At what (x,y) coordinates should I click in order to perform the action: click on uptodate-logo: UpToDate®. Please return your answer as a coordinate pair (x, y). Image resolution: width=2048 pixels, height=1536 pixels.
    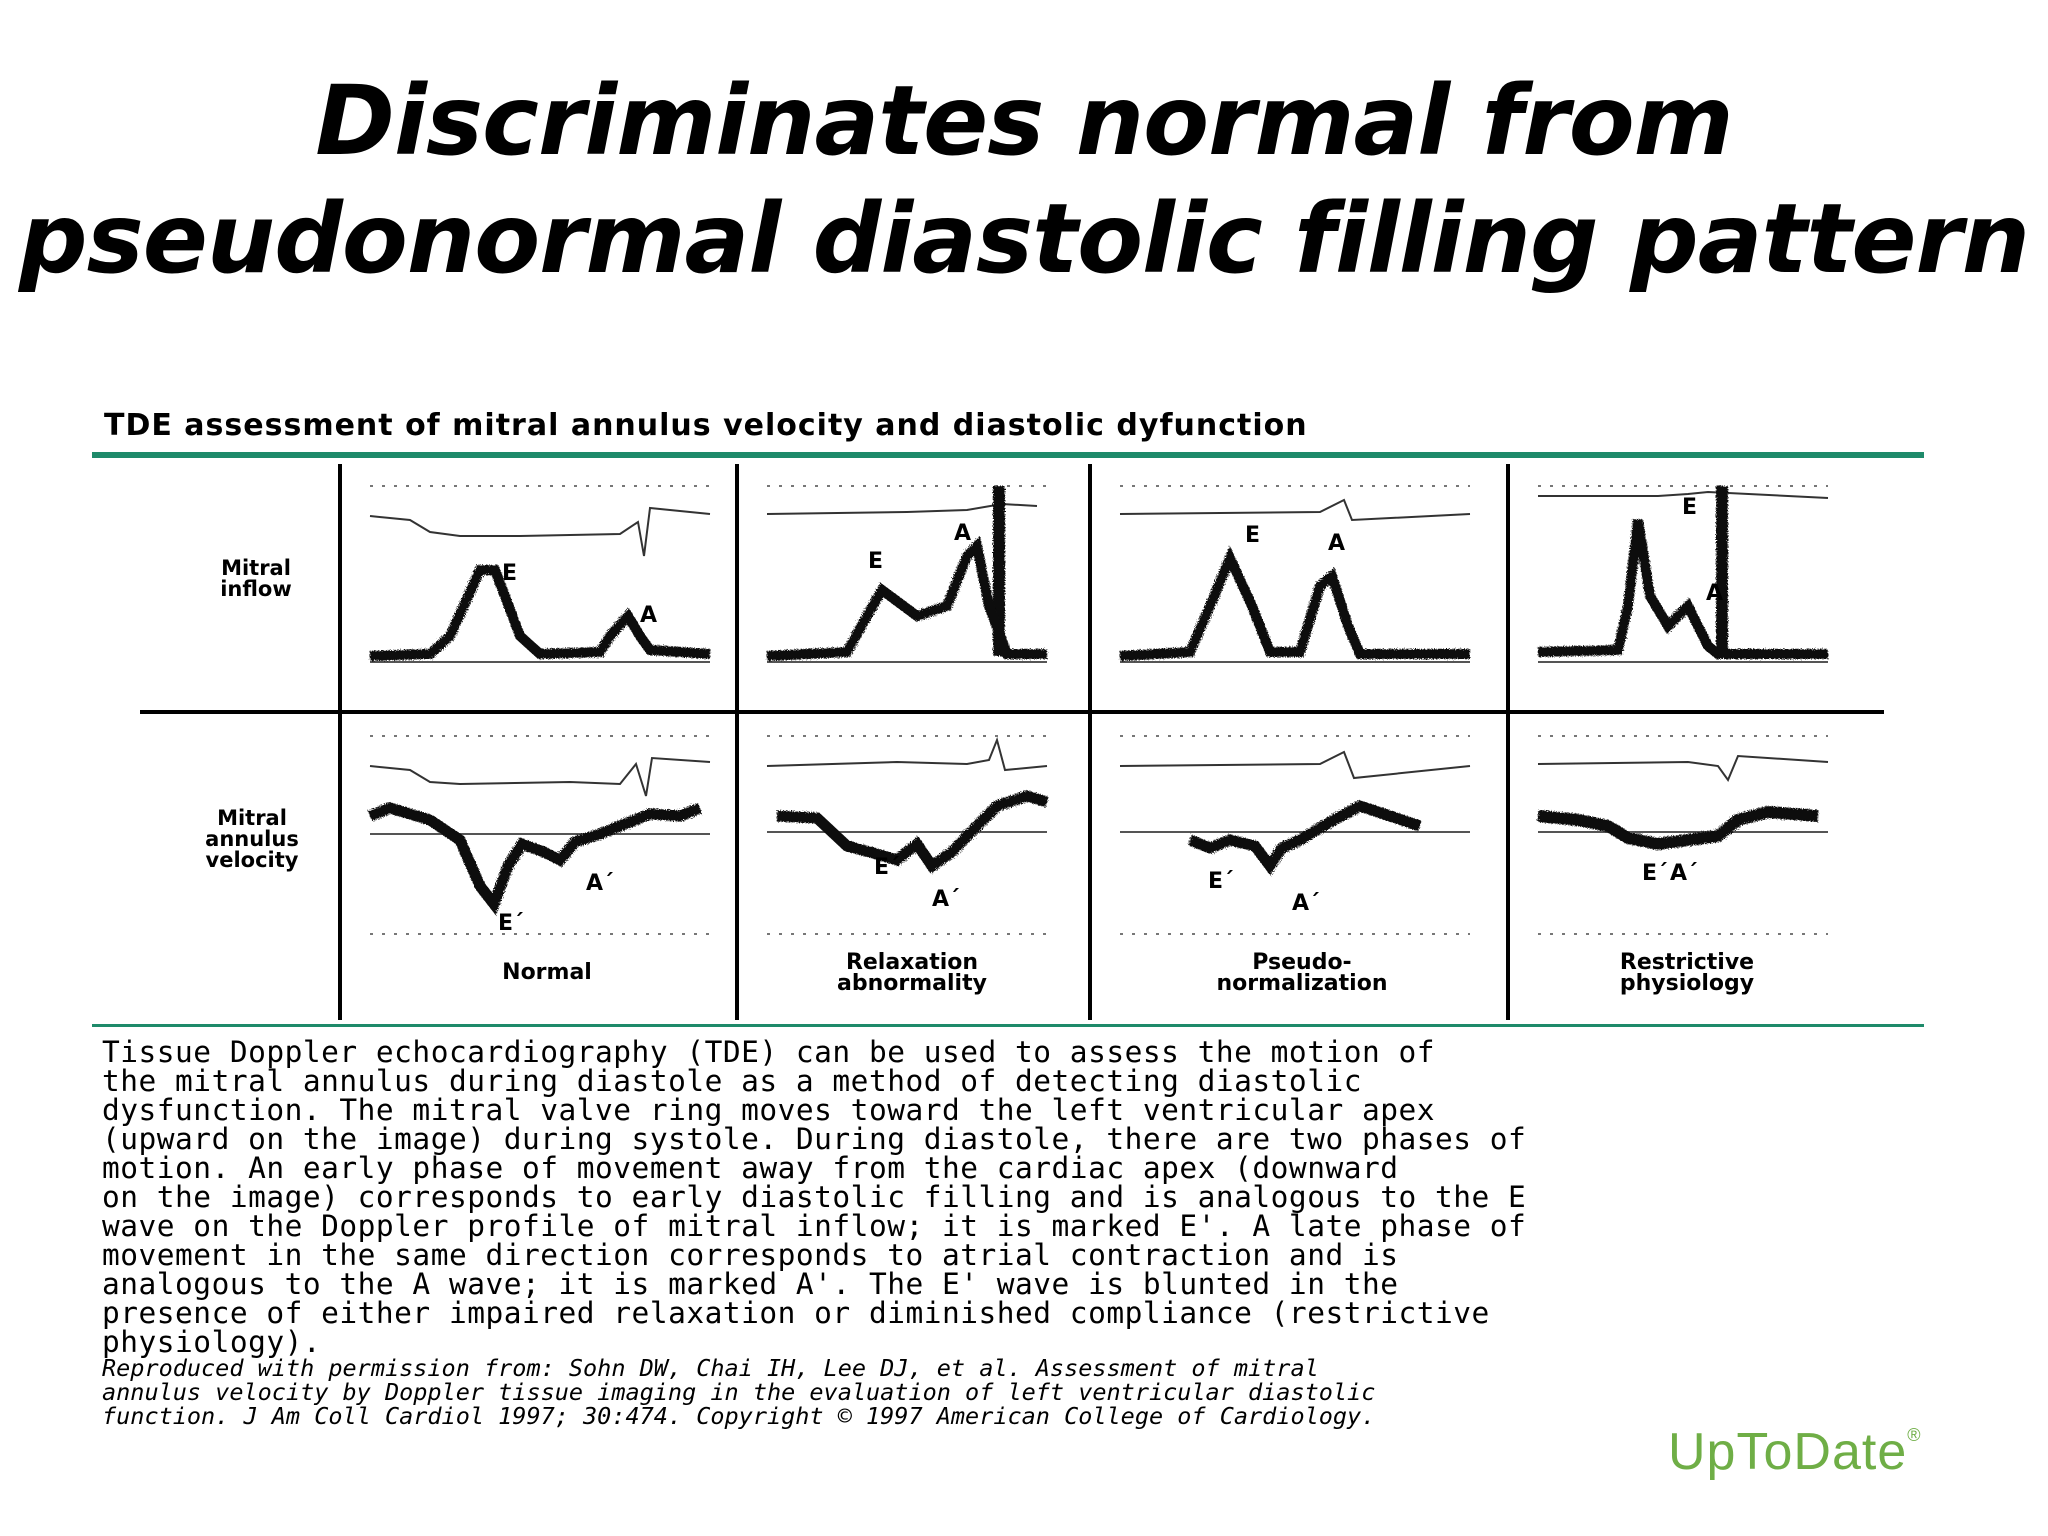
    Looking at the image, I should click on (1795, 1452).